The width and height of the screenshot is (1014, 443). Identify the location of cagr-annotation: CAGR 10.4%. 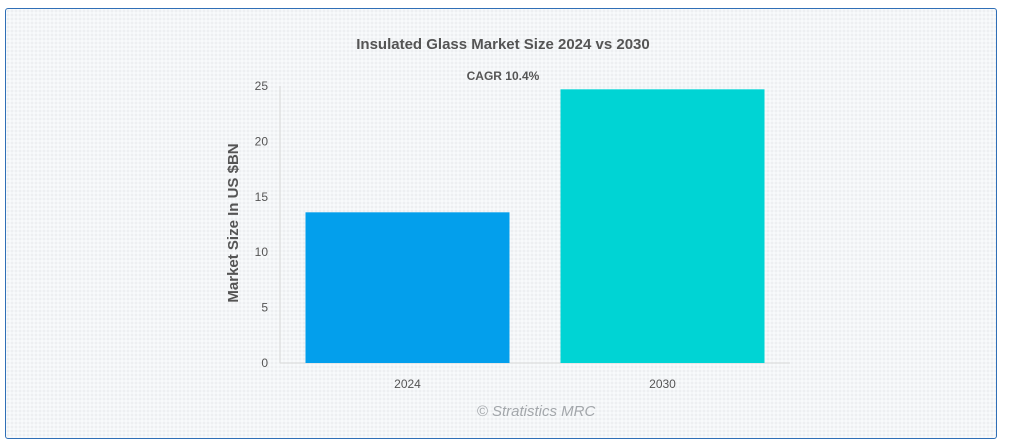
(503, 76).